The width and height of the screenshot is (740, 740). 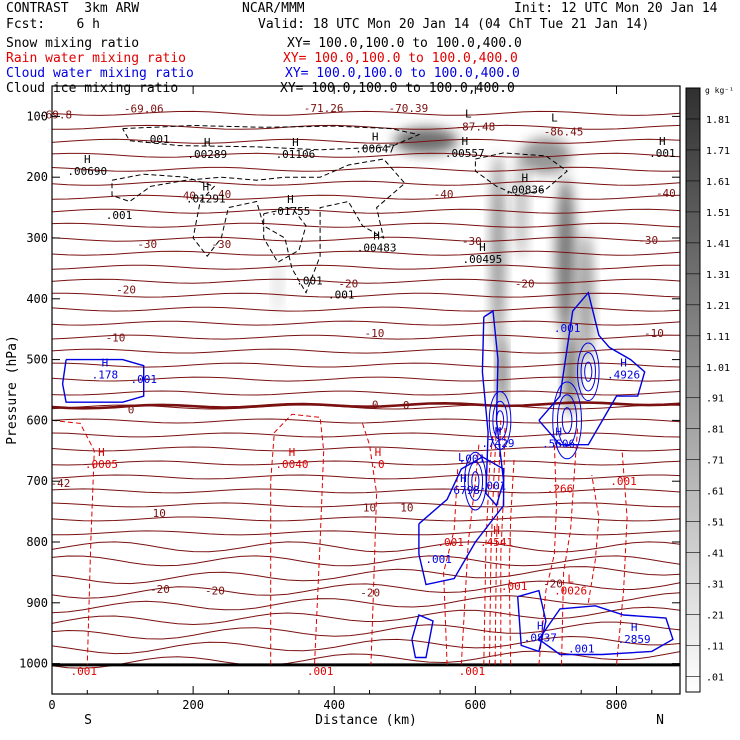 What do you see at coordinates (554, 118) in the screenshot?
I see `snow-extremum-marker: L` at bounding box center [554, 118].